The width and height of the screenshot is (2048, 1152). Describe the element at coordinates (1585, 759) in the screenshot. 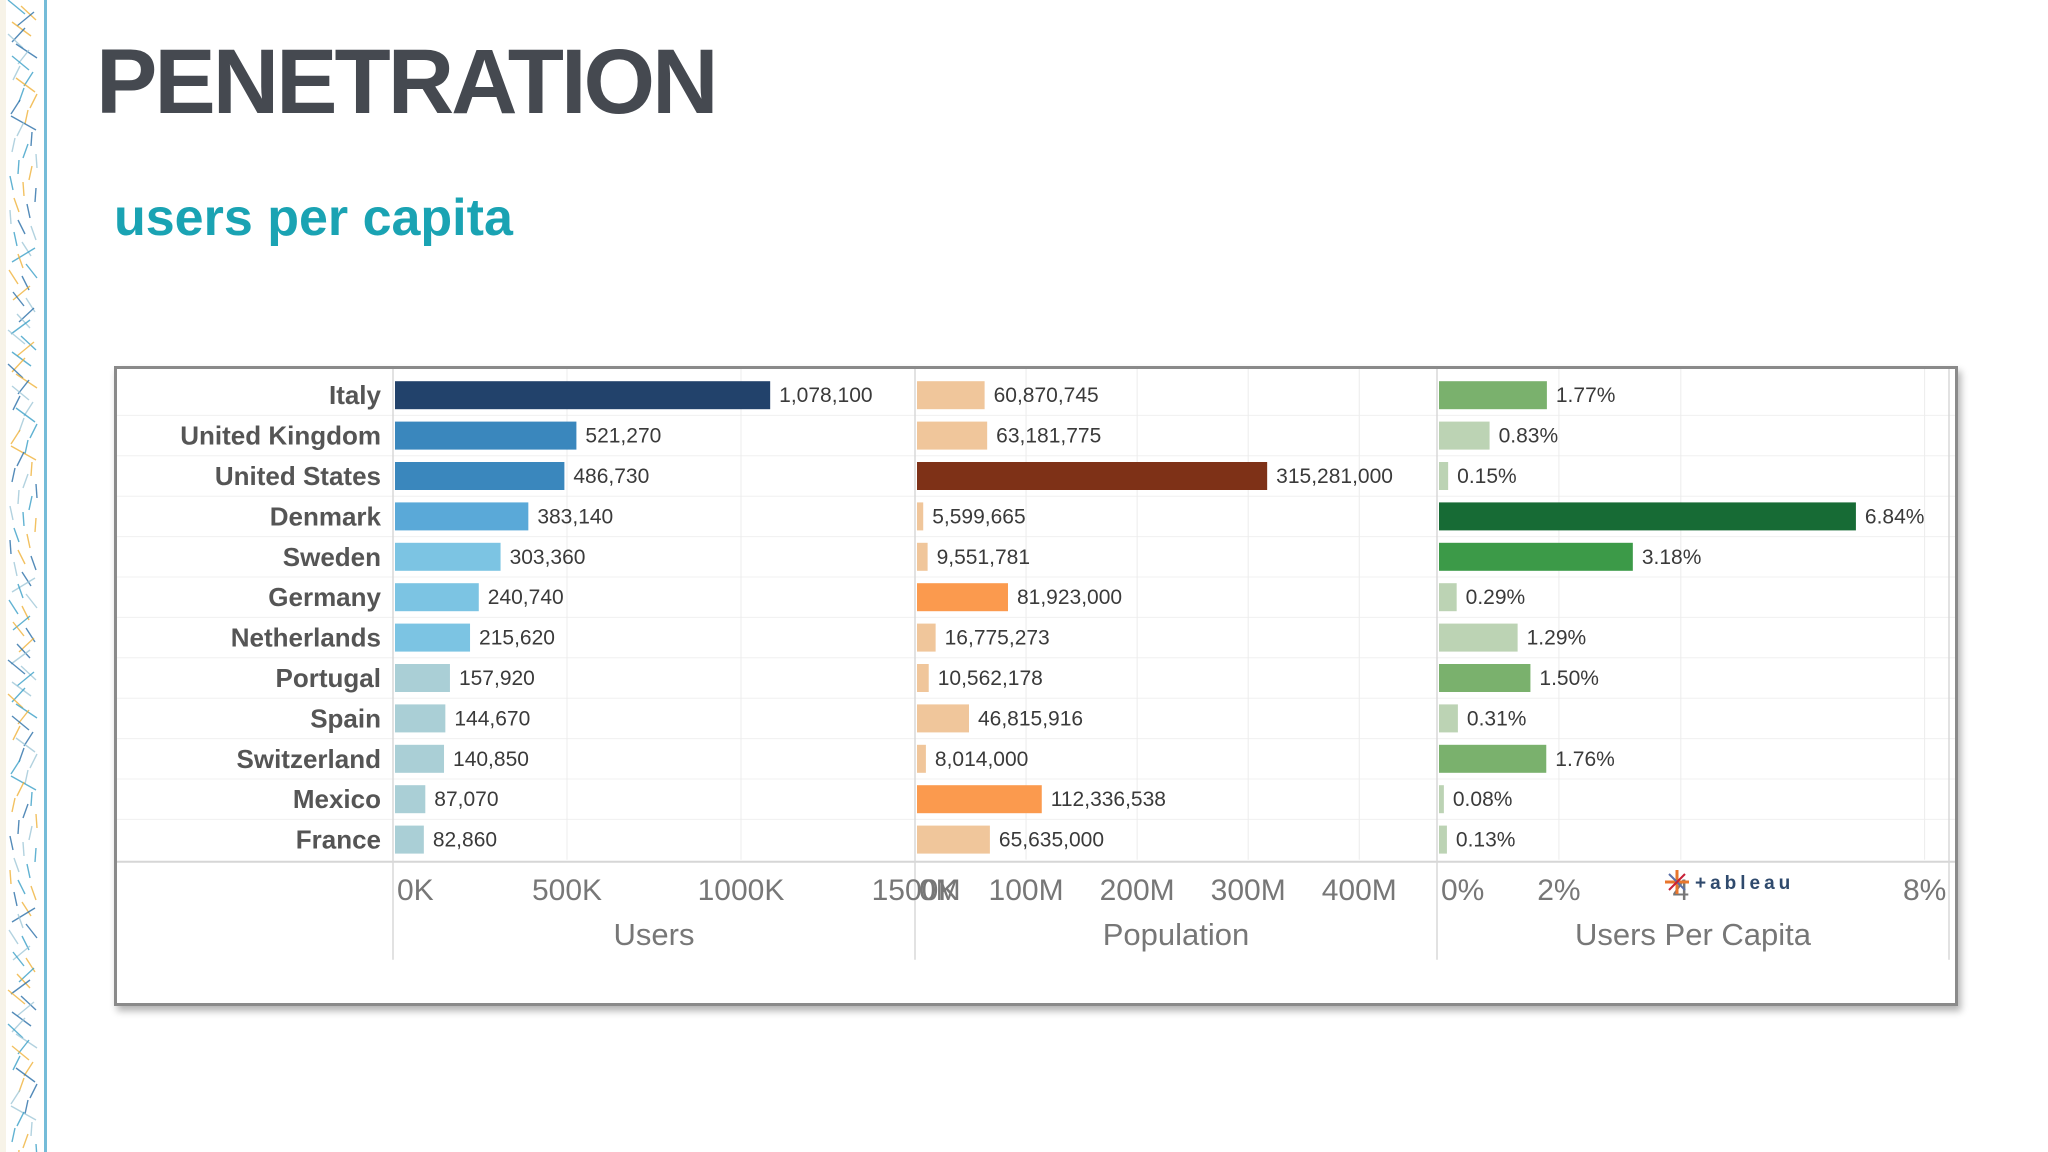

I see `data-label: 1.76%` at that location.